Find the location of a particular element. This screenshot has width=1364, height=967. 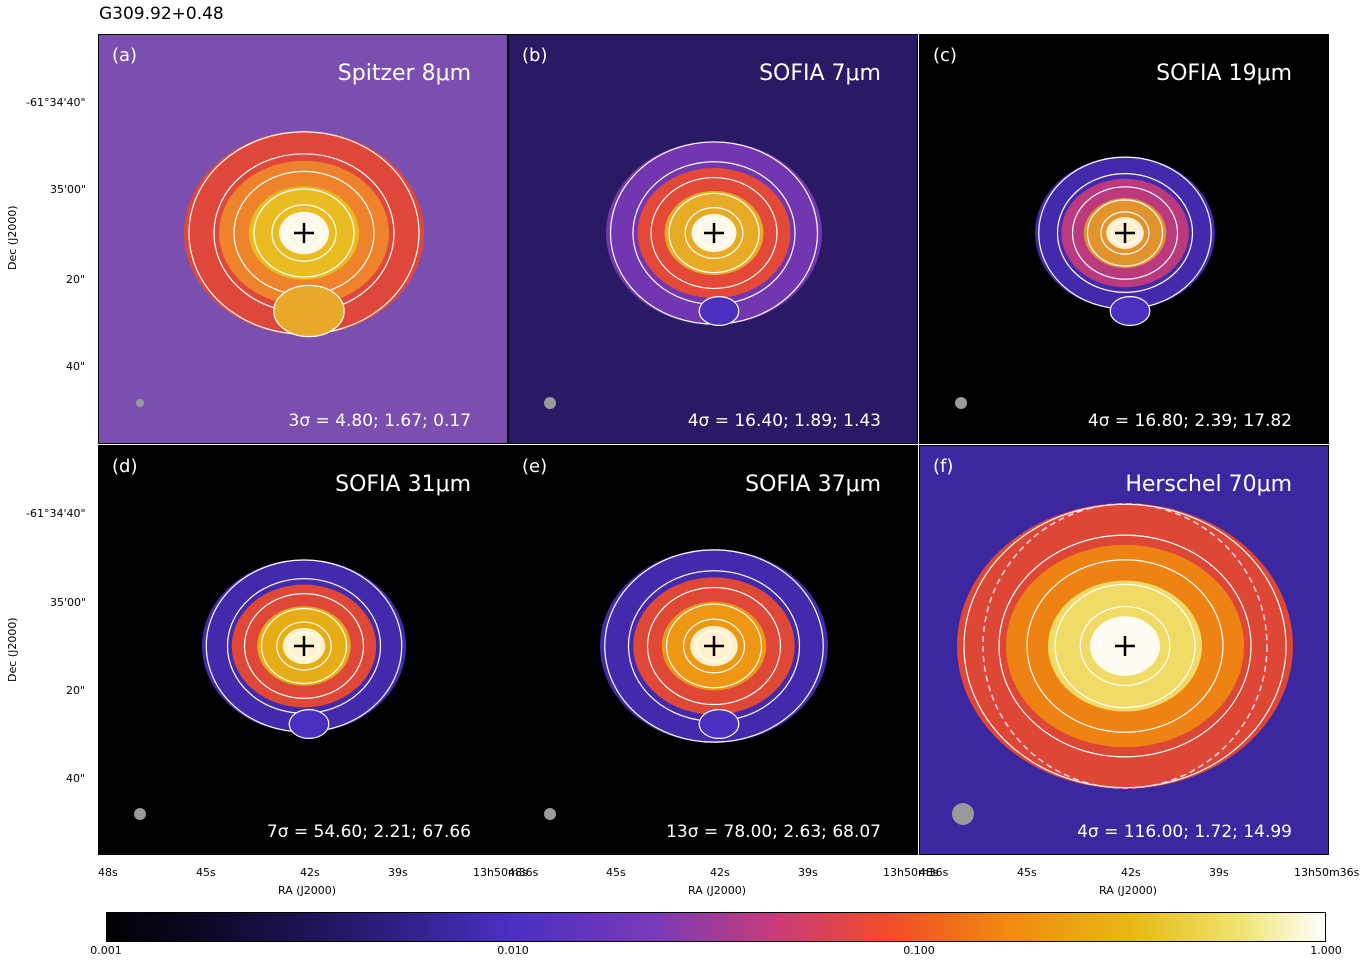

y-axis-label-bottom: Dec (J2000) is located at coordinates (12, 649).